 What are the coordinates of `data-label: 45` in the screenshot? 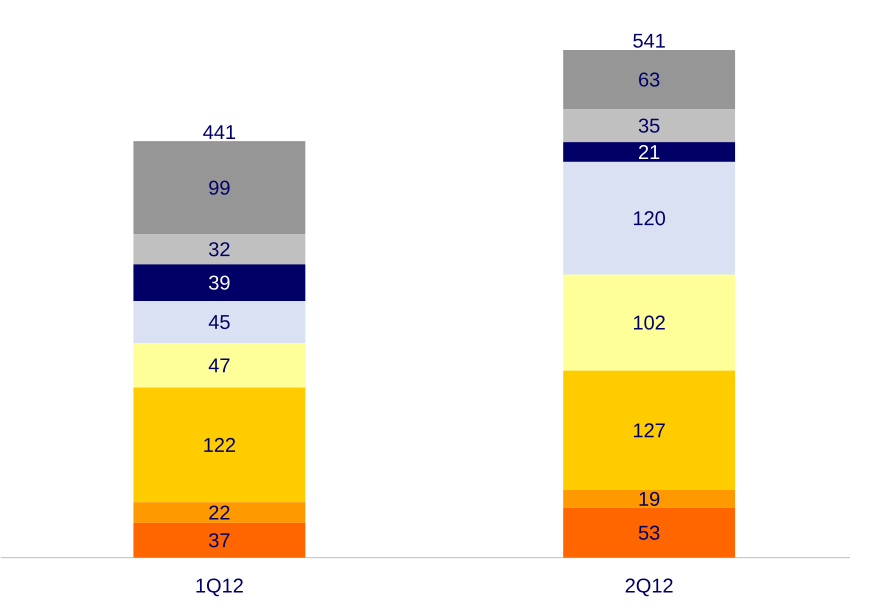 It's located at (219, 322).